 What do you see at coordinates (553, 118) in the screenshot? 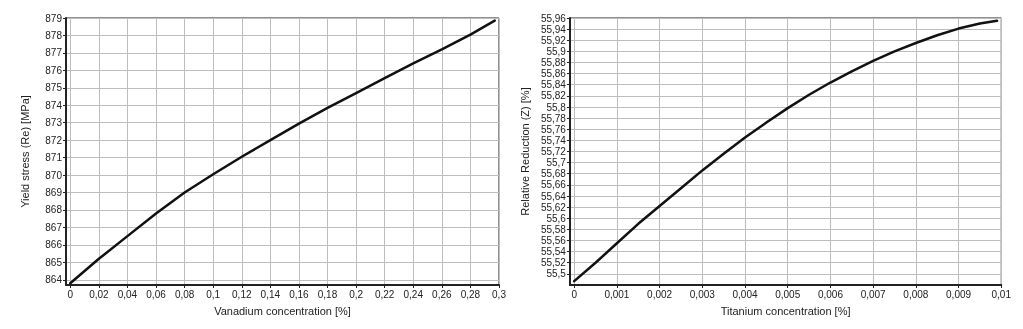
I see `y-tick-label: 55,78` at bounding box center [553, 118].